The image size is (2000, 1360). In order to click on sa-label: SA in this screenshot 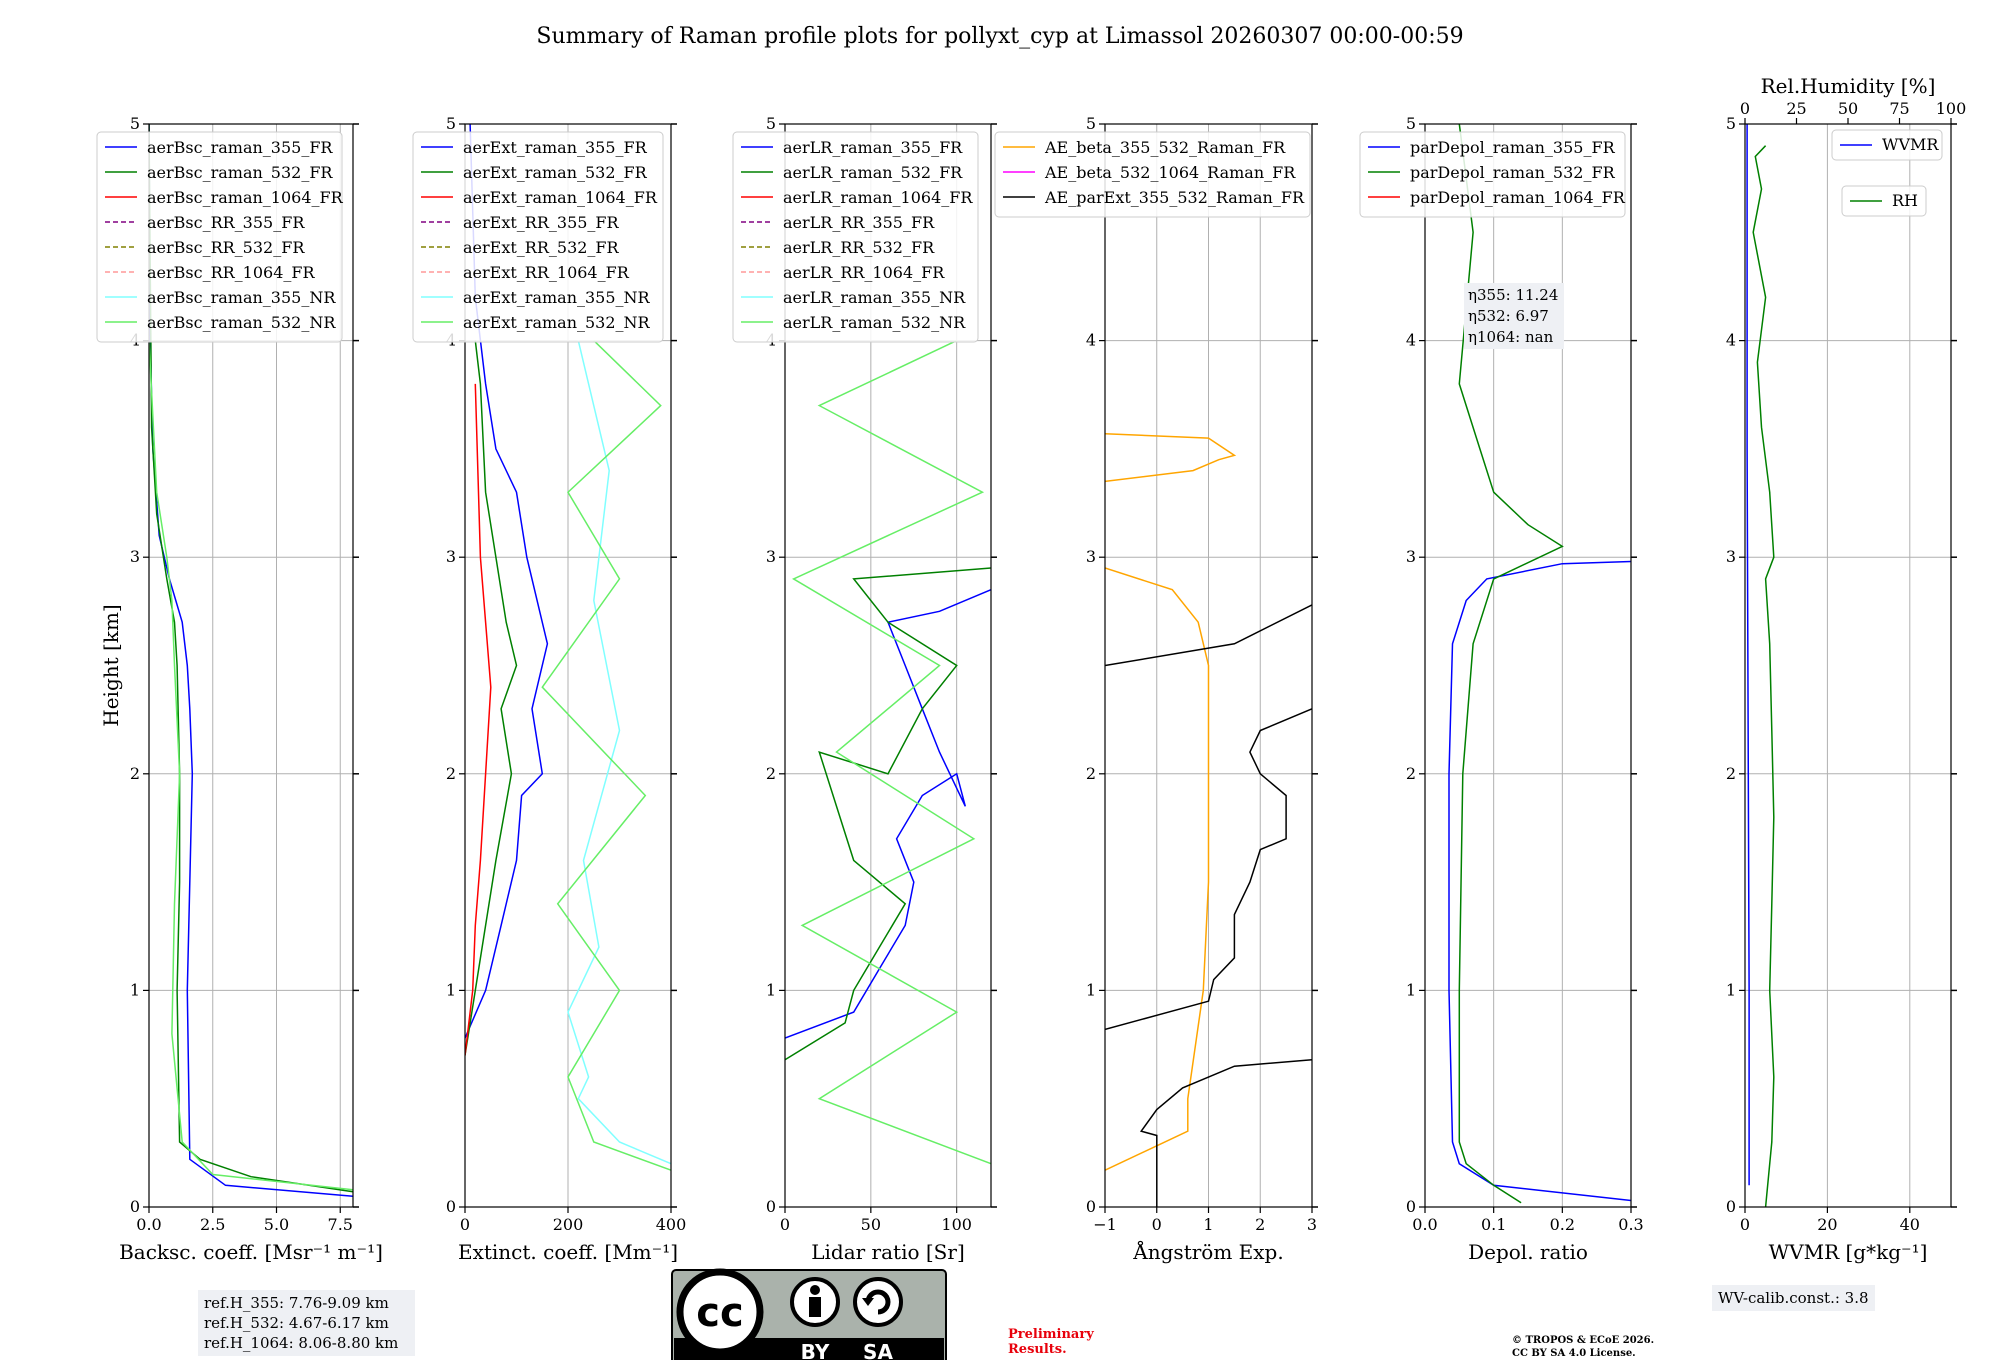, I will do `click(878, 1350)`.